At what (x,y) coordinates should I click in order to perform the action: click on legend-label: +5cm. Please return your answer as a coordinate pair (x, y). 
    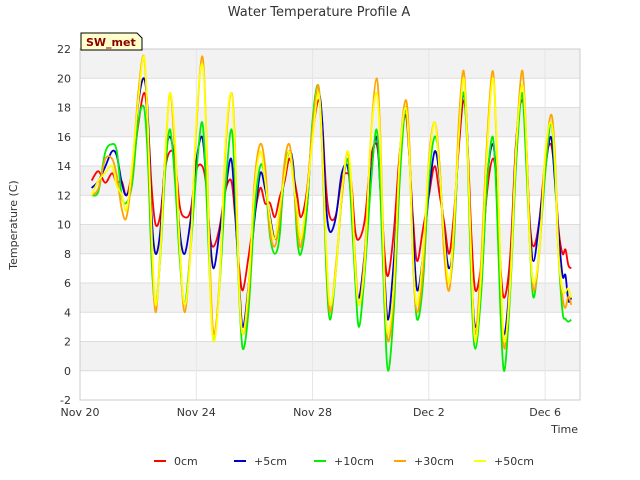
    Looking at the image, I should click on (270, 461).